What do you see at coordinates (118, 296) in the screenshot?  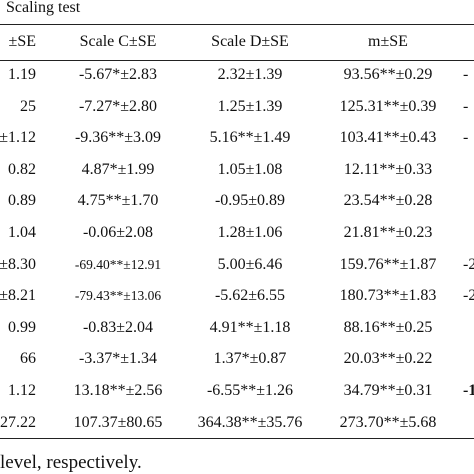 I see `cell: -79.43**±13.06` at bounding box center [118, 296].